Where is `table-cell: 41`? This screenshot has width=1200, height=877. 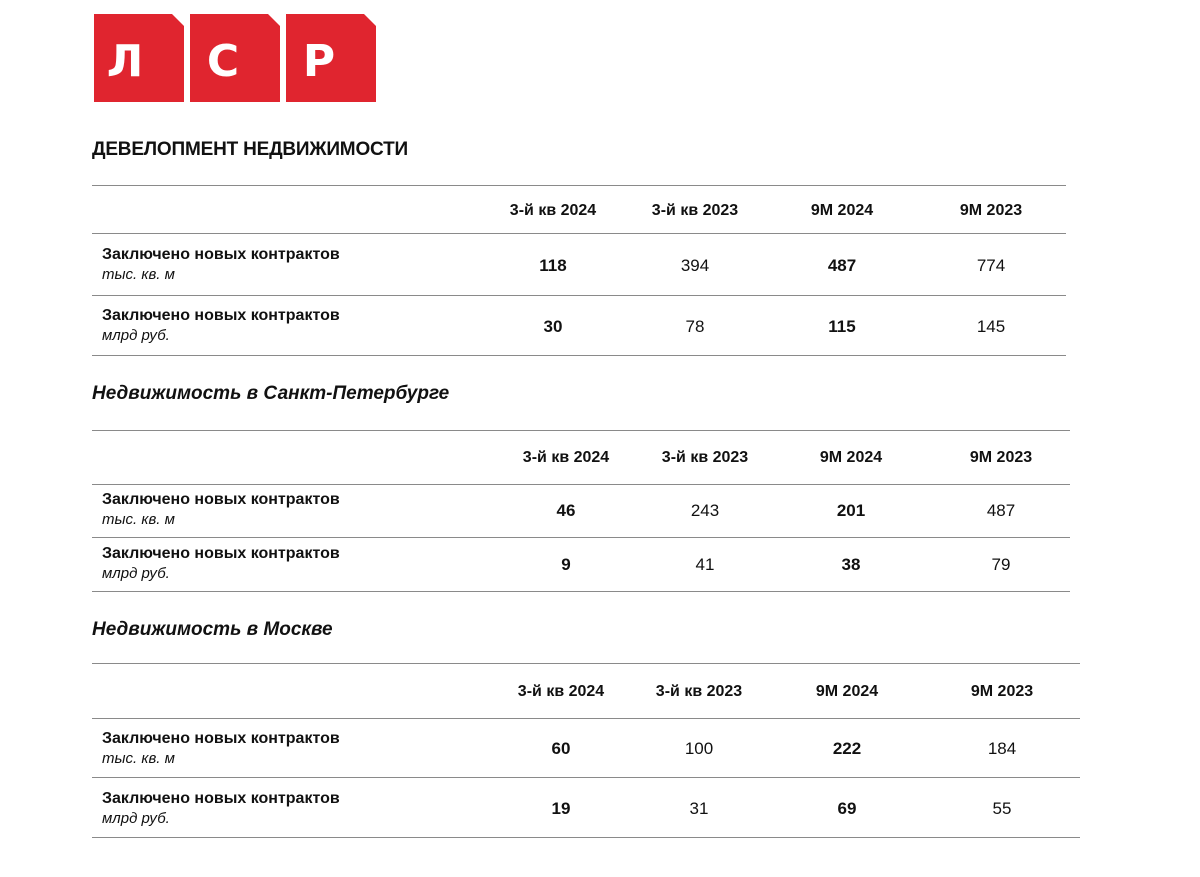
table-cell: 41 is located at coordinates (705, 564).